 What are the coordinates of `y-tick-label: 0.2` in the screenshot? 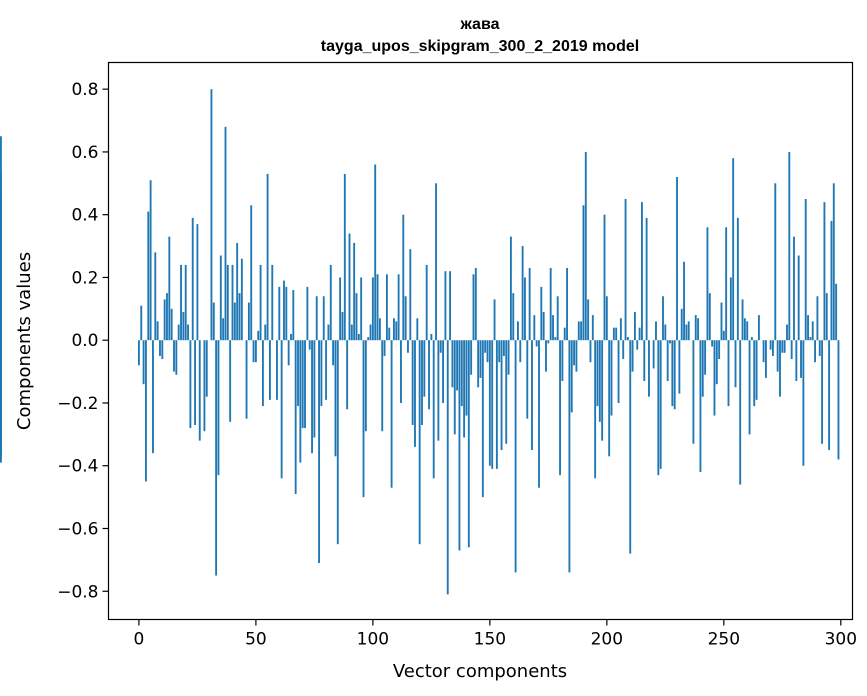 It's located at (84, 278).